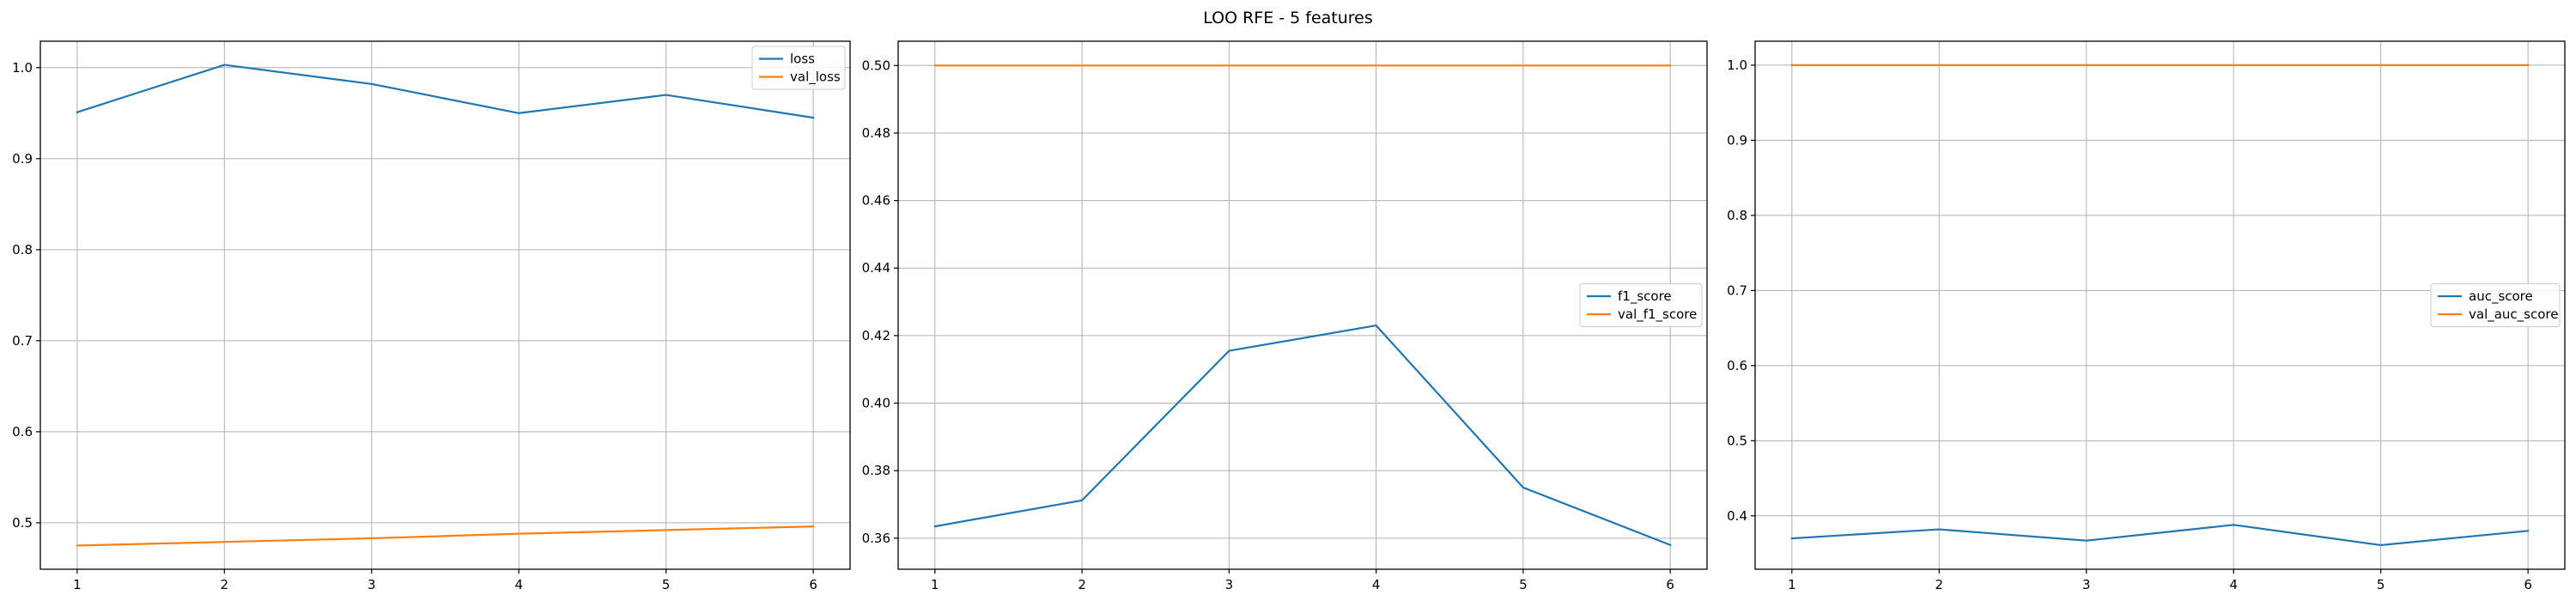 The width and height of the screenshot is (2576, 601). I want to click on series-line-auc_score, so click(2160, 535).